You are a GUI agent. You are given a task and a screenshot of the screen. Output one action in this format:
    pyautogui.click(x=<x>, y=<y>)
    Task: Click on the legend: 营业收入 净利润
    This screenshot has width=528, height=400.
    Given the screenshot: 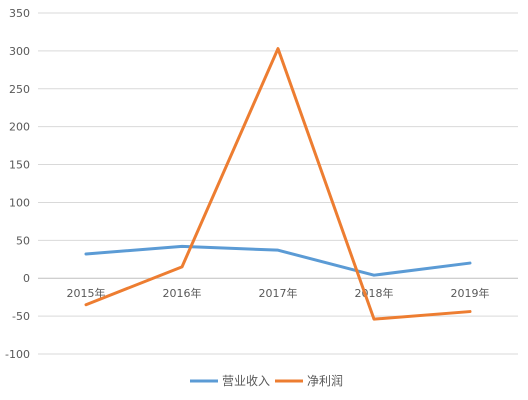 What is the action you would take?
    pyautogui.click(x=266, y=381)
    